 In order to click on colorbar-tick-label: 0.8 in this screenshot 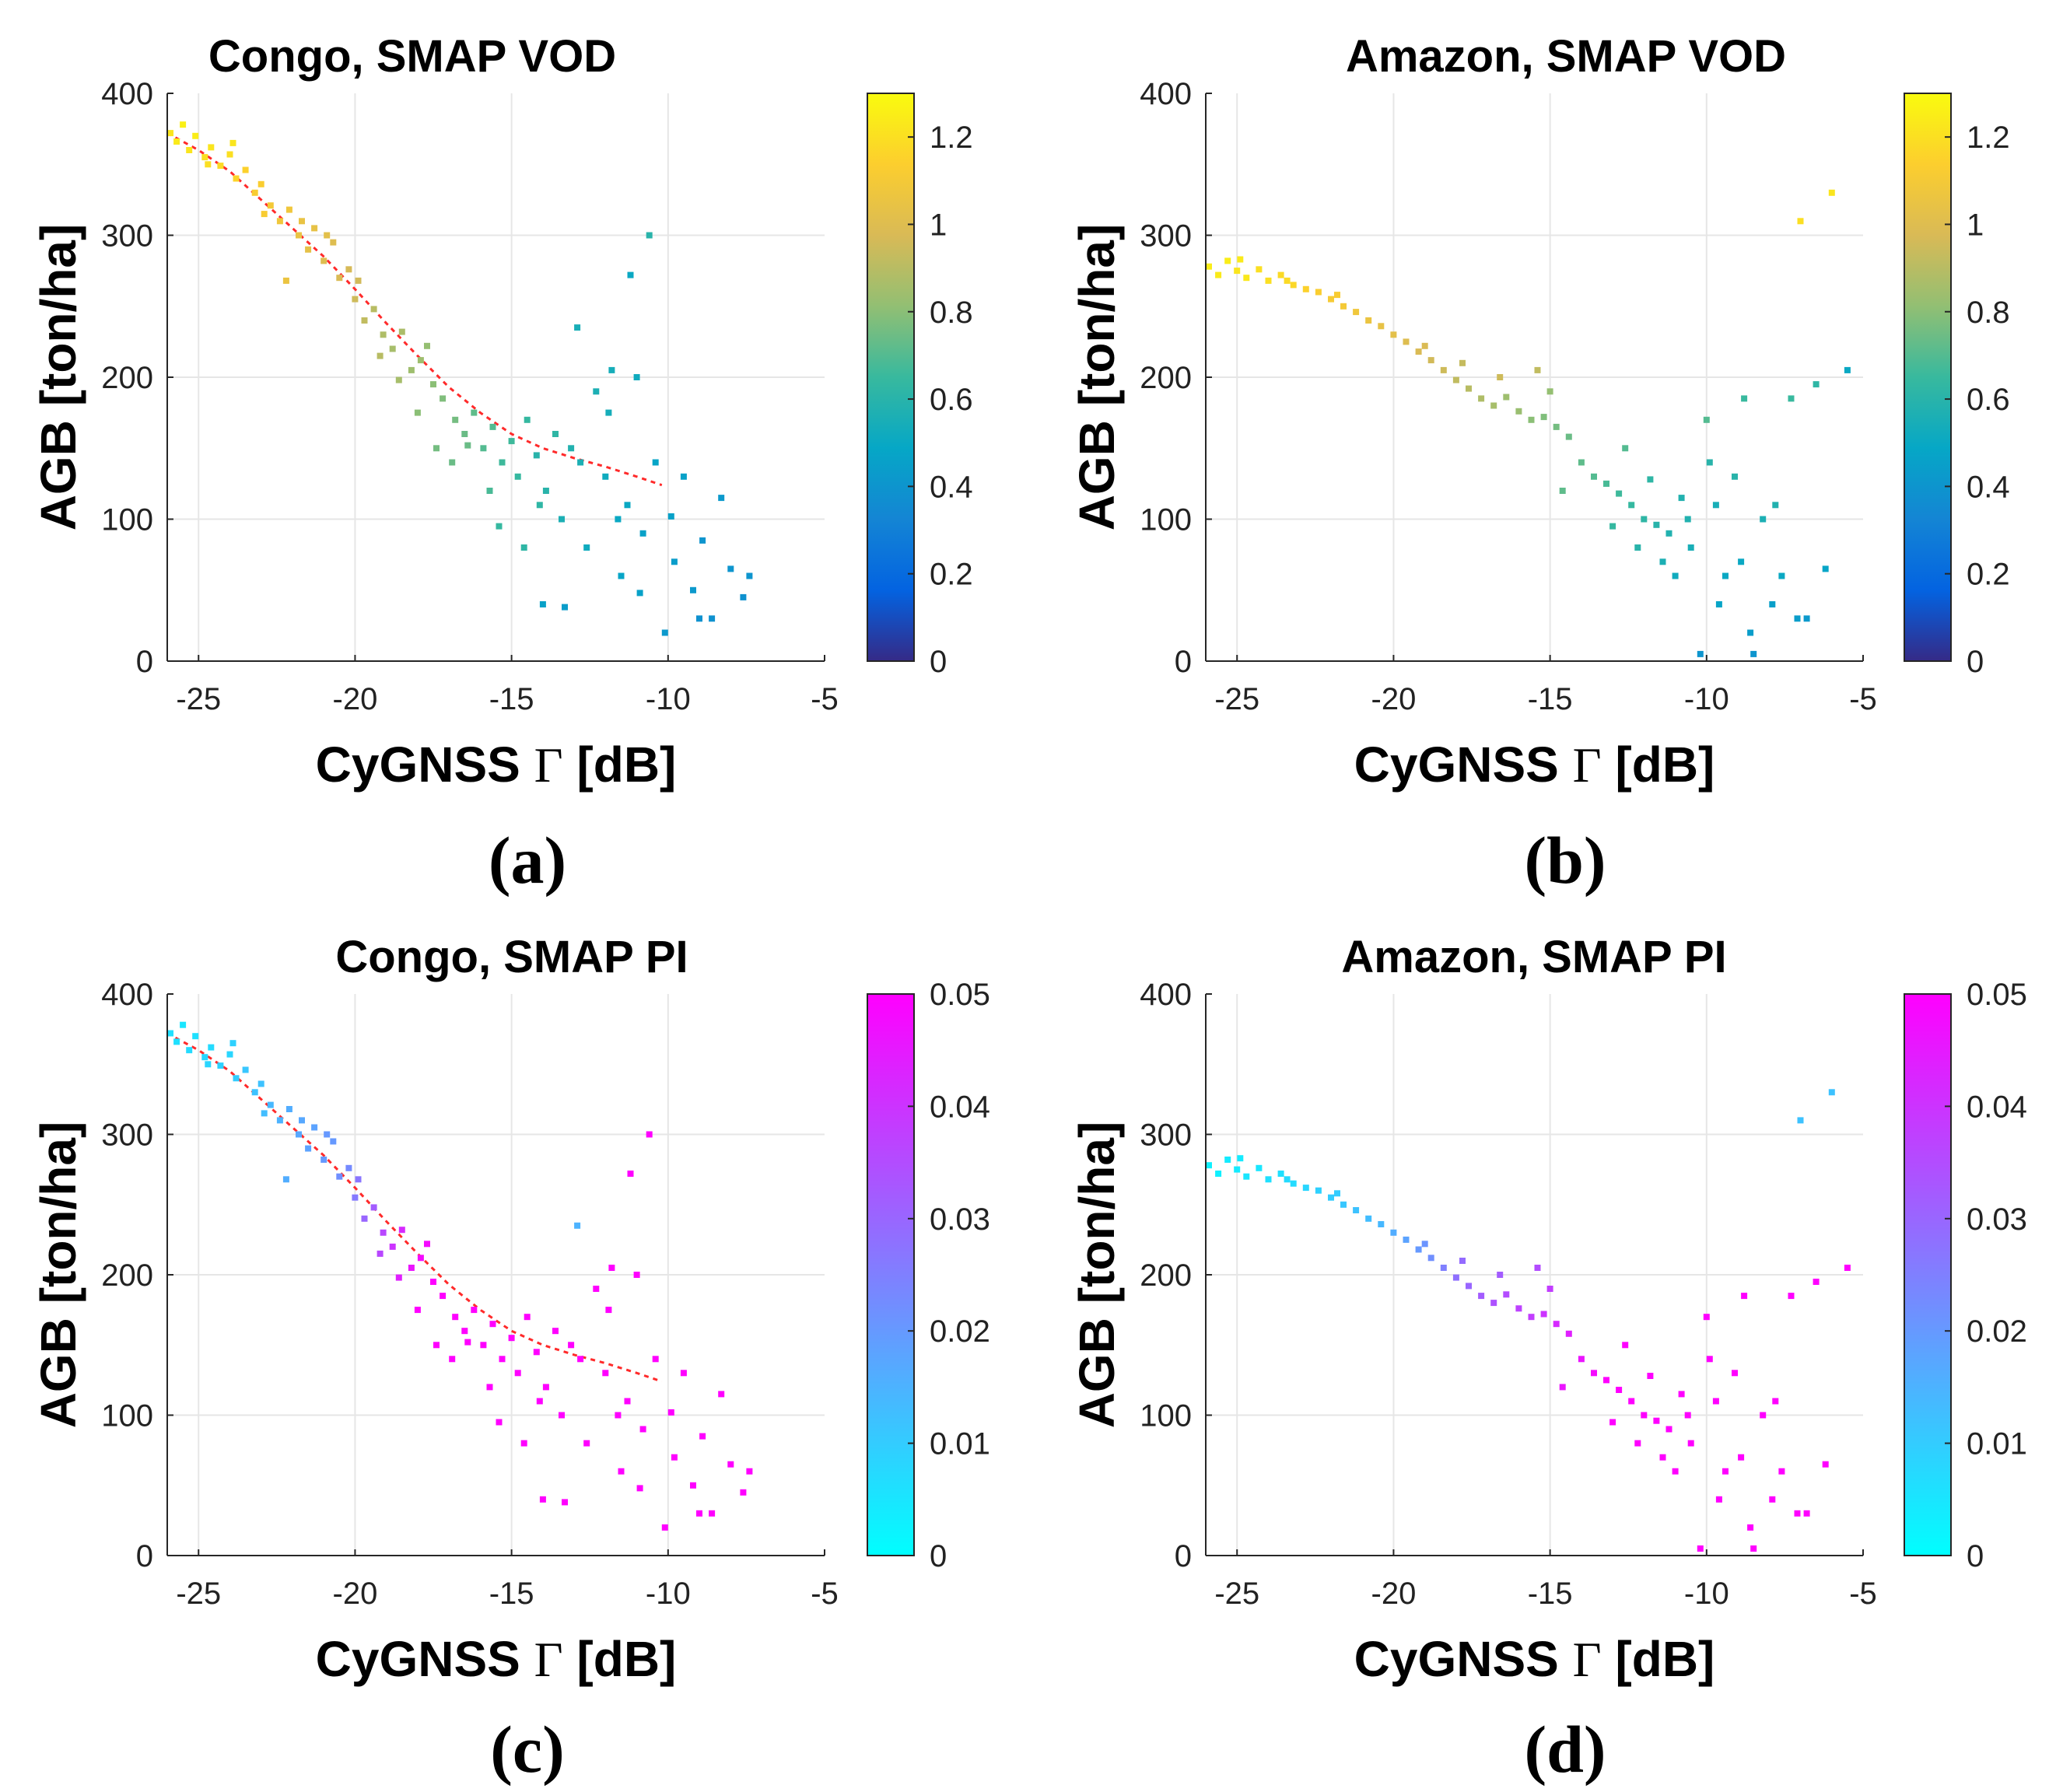, I will do `click(952, 313)`.